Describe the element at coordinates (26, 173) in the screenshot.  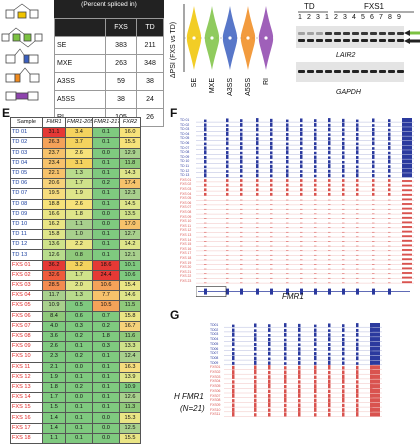
I see `sample-name: TD 05` at that location.